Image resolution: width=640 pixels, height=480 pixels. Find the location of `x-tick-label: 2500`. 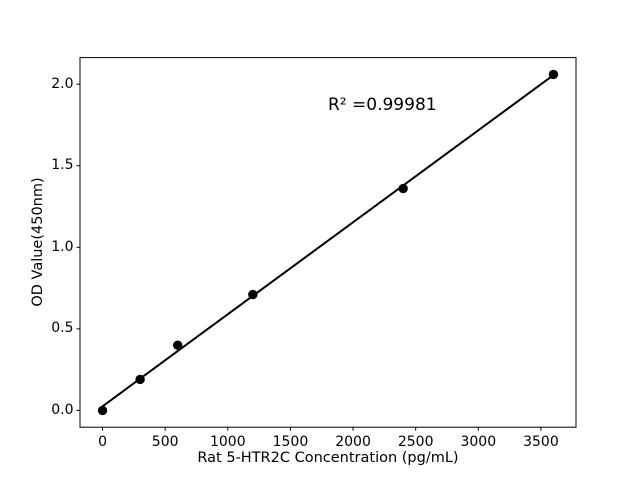

x-tick-label: 2500 is located at coordinates (415, 441).